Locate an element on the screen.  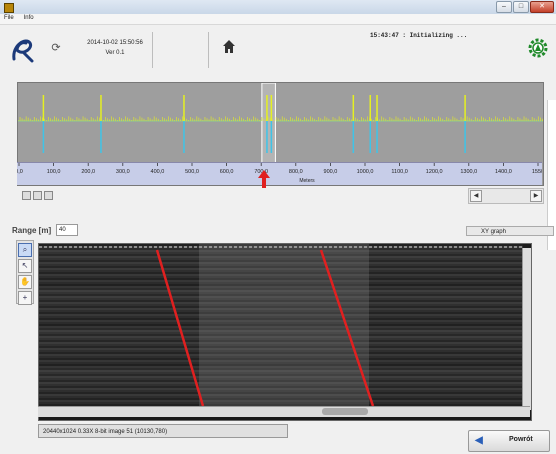
axis-tick-label: 900,0 is located at coordinates (331, 172).